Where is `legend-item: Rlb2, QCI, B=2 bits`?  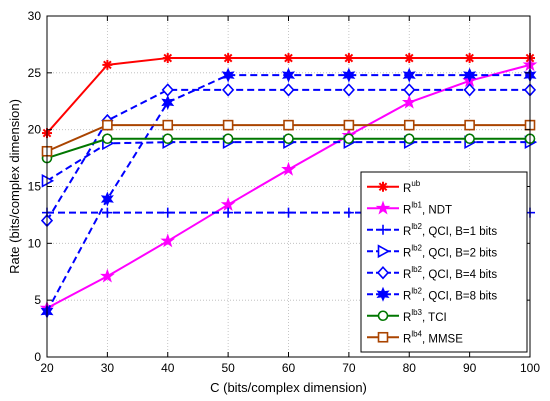
legend-item: Rlb2, QCI, B=2 bits is located at coordinates (432, 251).